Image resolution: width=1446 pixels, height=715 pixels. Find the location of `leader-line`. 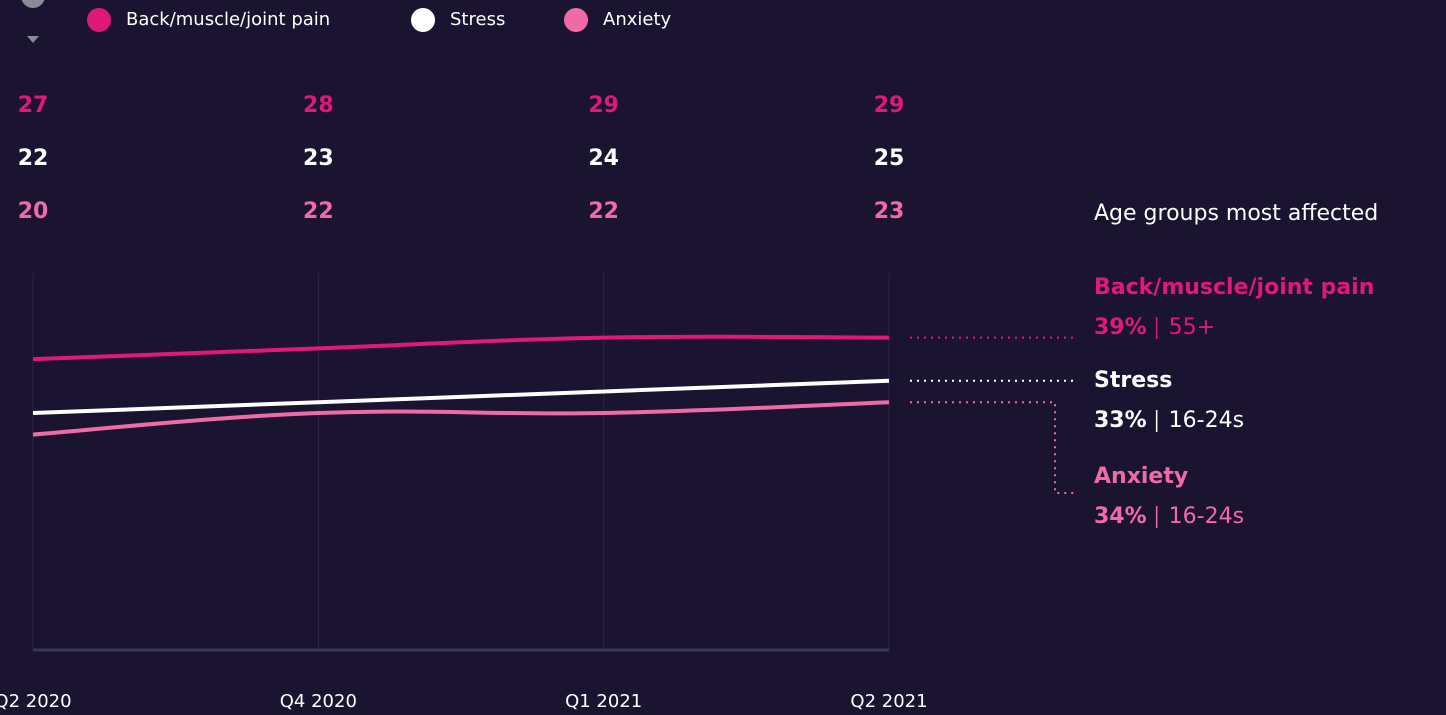

leader-line is located at coordinates (994, 447).